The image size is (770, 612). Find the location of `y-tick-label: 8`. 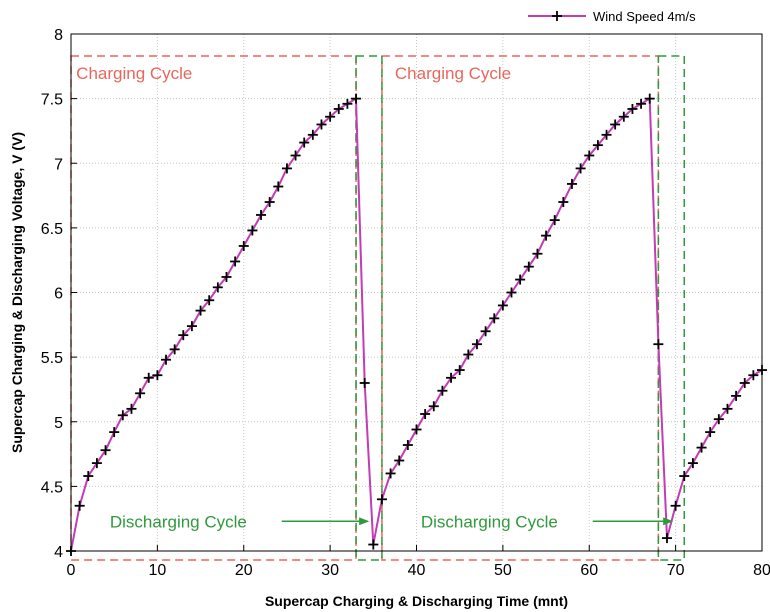

y-tick-label: 8 is located at coordinates (58, 35).